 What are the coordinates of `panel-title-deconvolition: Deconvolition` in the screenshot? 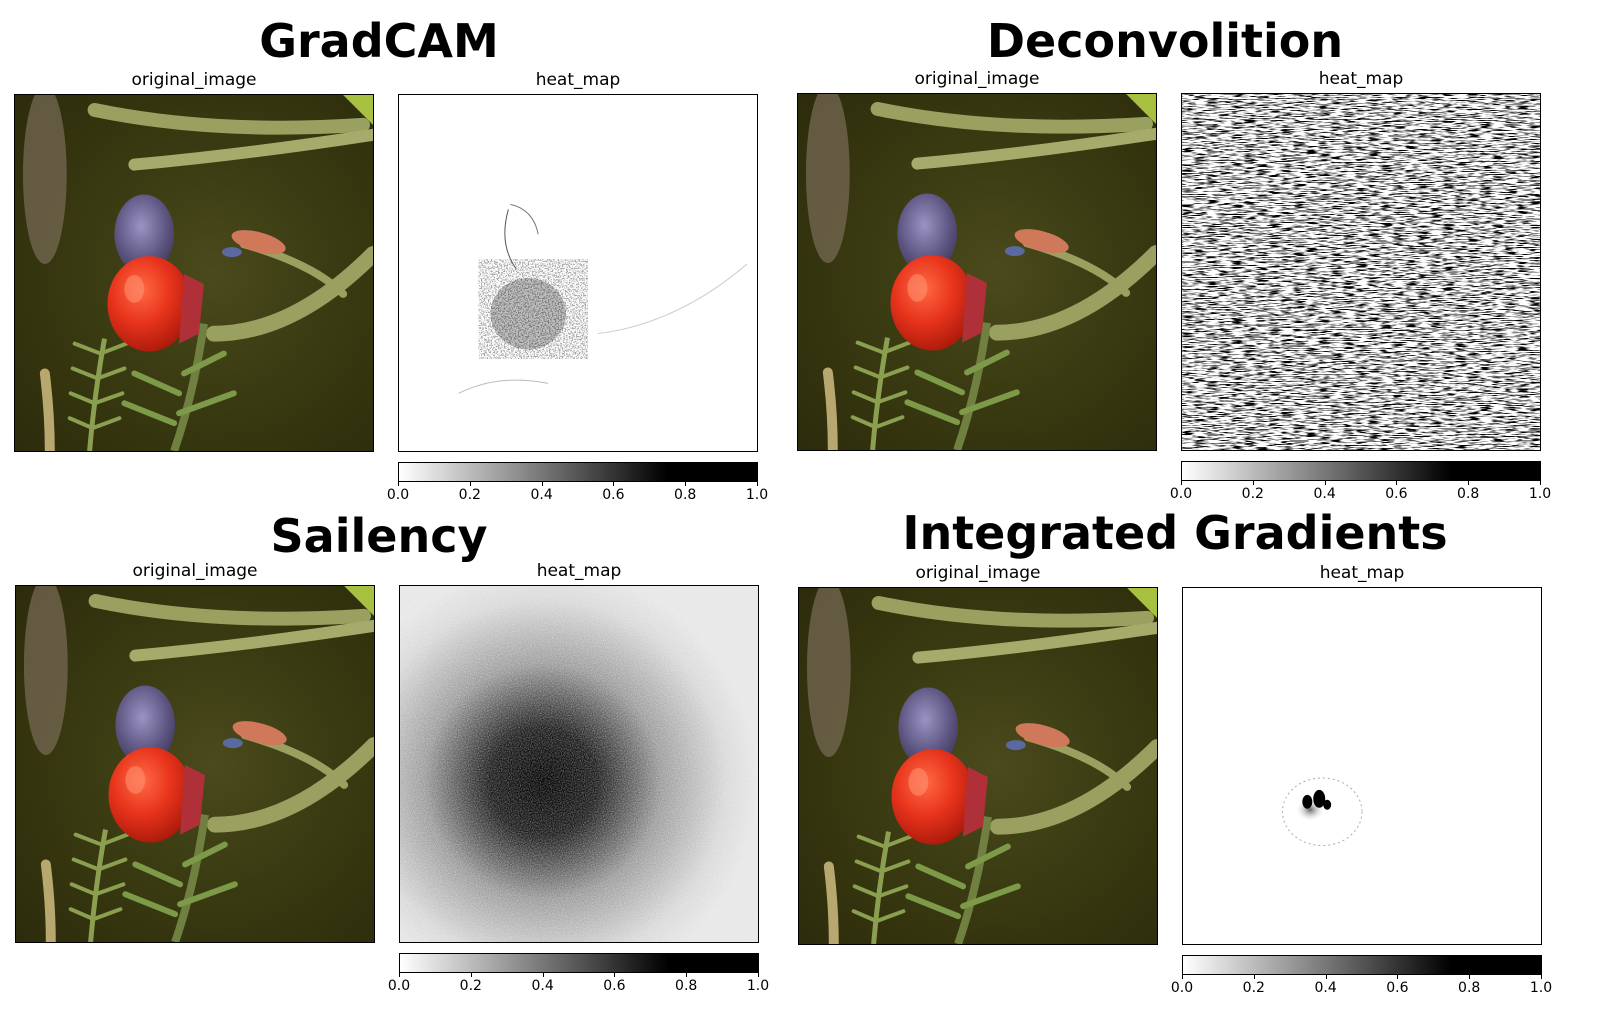 It's located at (1165, 41).